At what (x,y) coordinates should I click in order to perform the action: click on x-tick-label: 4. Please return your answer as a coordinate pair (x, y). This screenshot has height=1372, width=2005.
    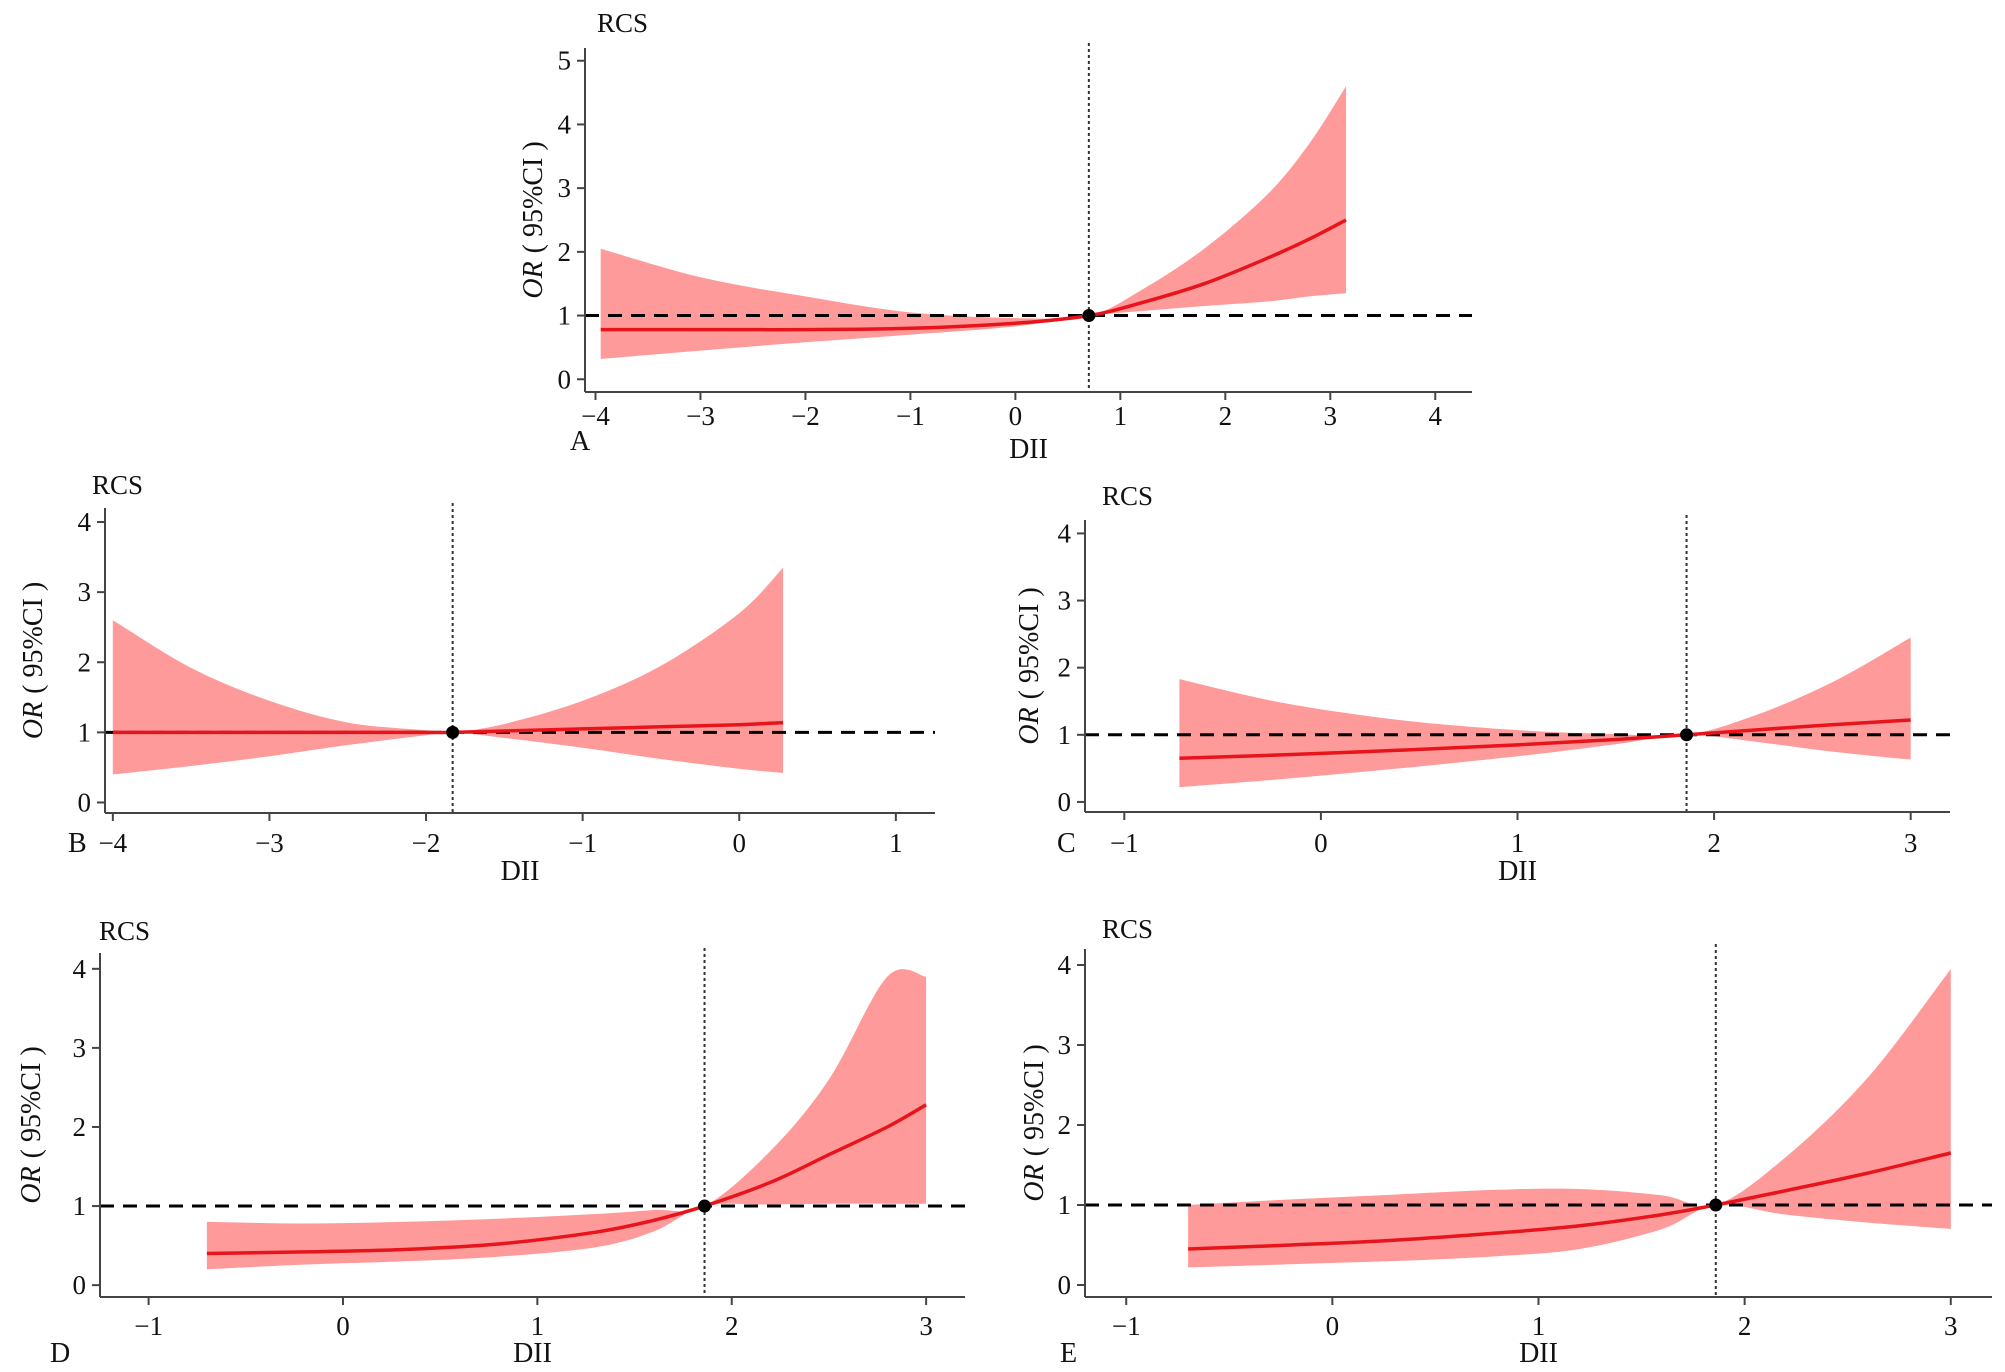
    Looking at the image, I should click on (1436, 416).